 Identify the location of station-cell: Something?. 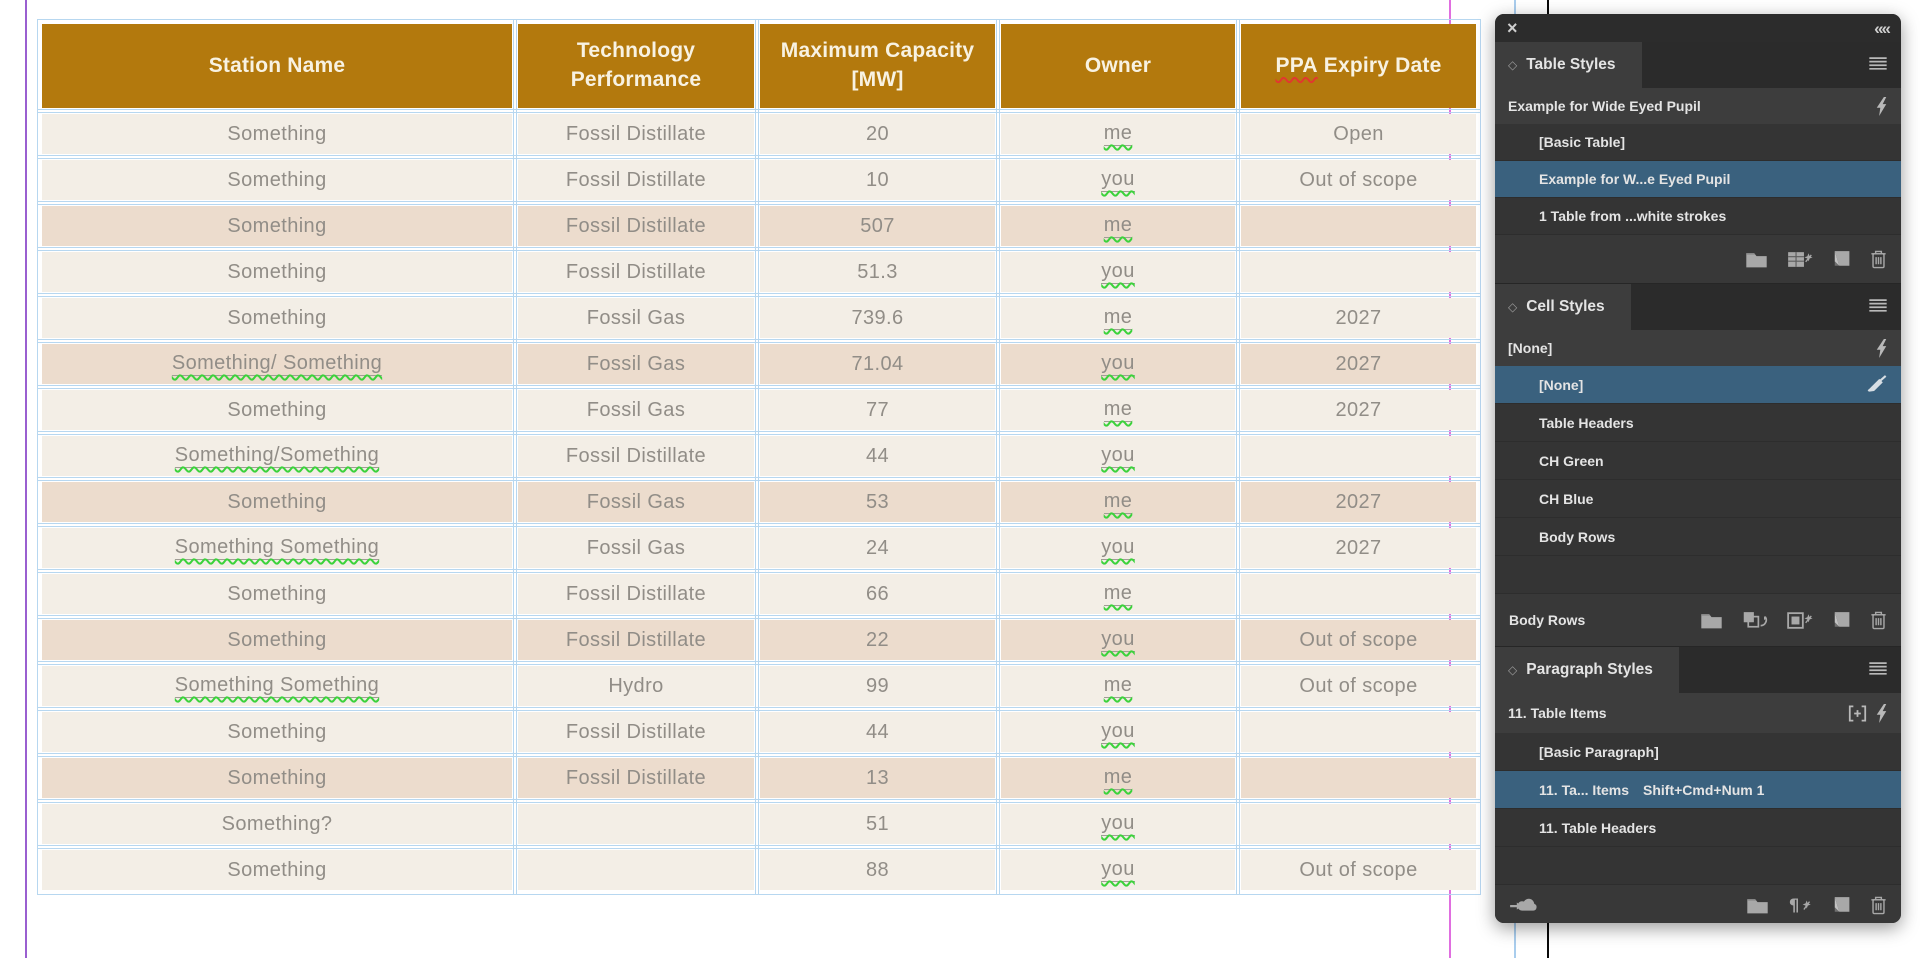
(277, 824).